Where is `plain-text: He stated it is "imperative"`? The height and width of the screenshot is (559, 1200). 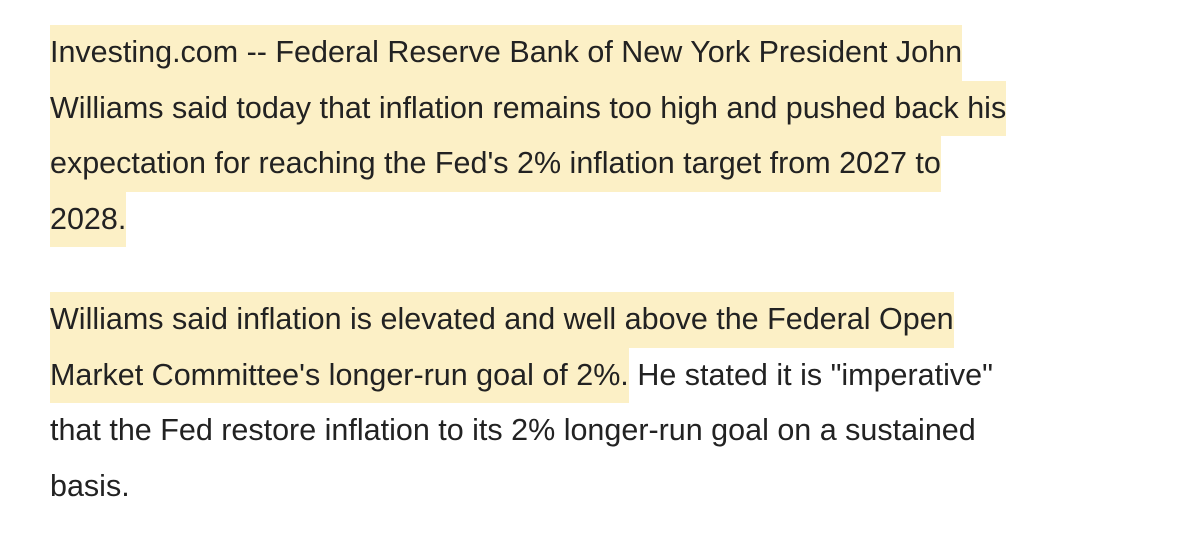
plain-text: He stated it is "imperative" is located at coordinates (815, 374).